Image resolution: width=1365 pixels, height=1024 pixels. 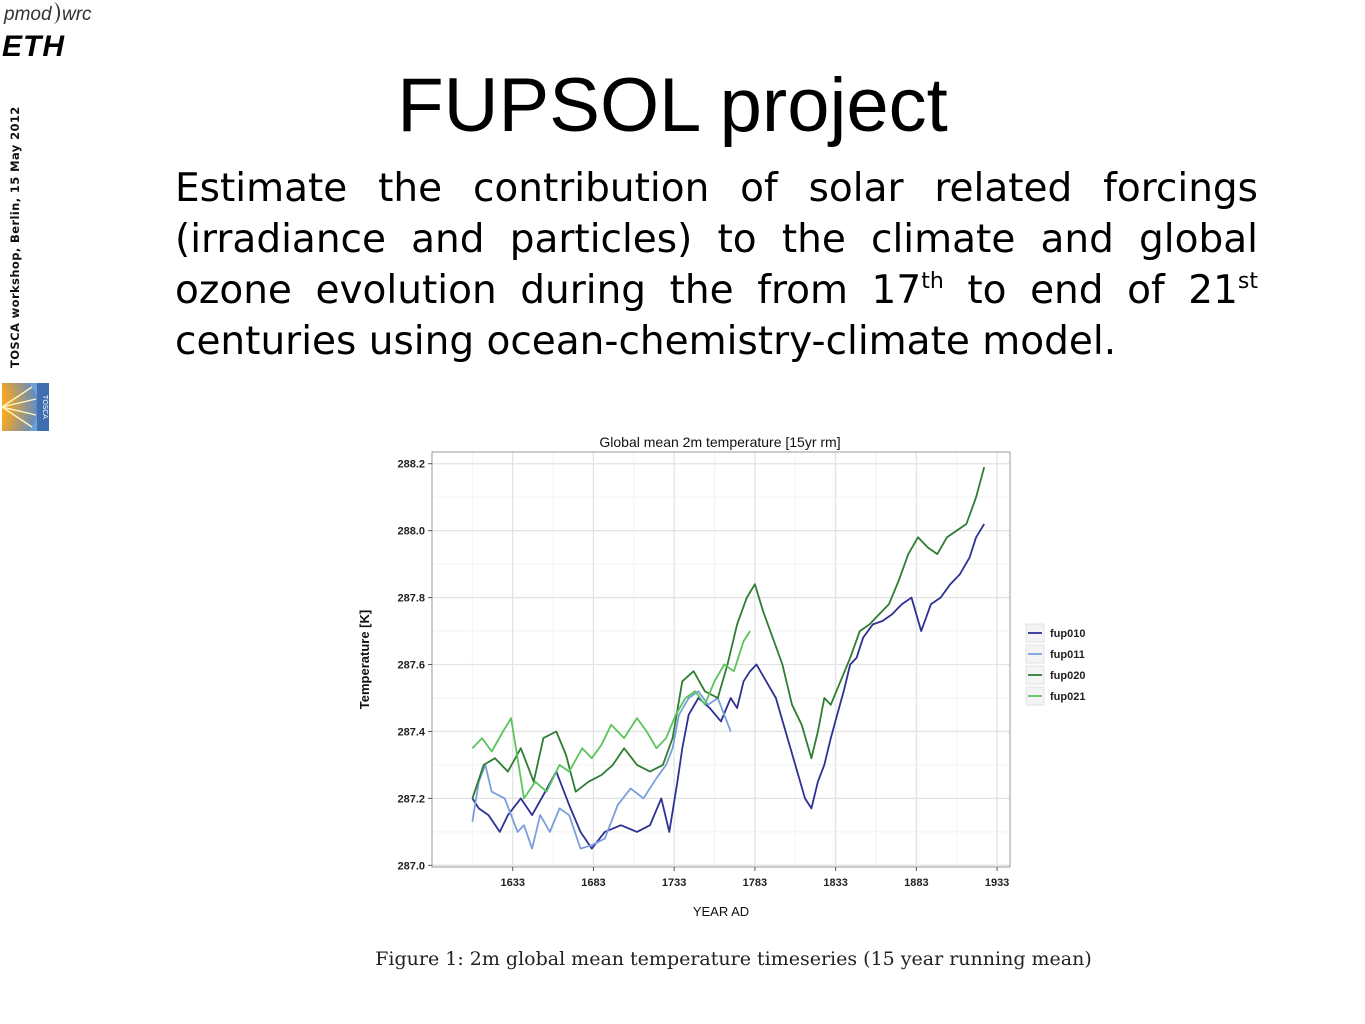 I want to click on x-tick-label: 1783, so click(x=755, y=883).